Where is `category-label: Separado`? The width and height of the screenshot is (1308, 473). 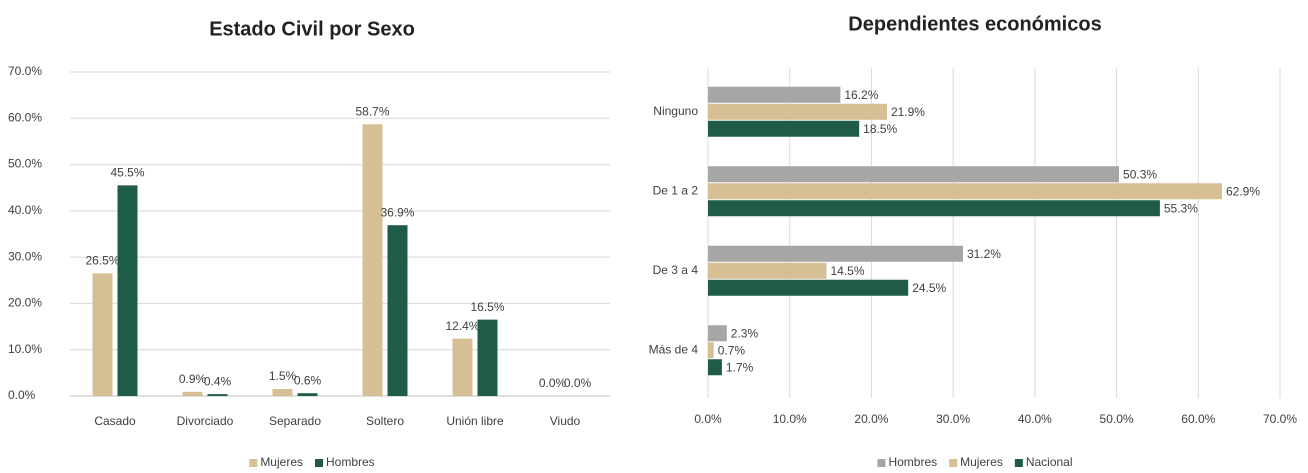
category-label: Separado is located at coordinates (295, 421).